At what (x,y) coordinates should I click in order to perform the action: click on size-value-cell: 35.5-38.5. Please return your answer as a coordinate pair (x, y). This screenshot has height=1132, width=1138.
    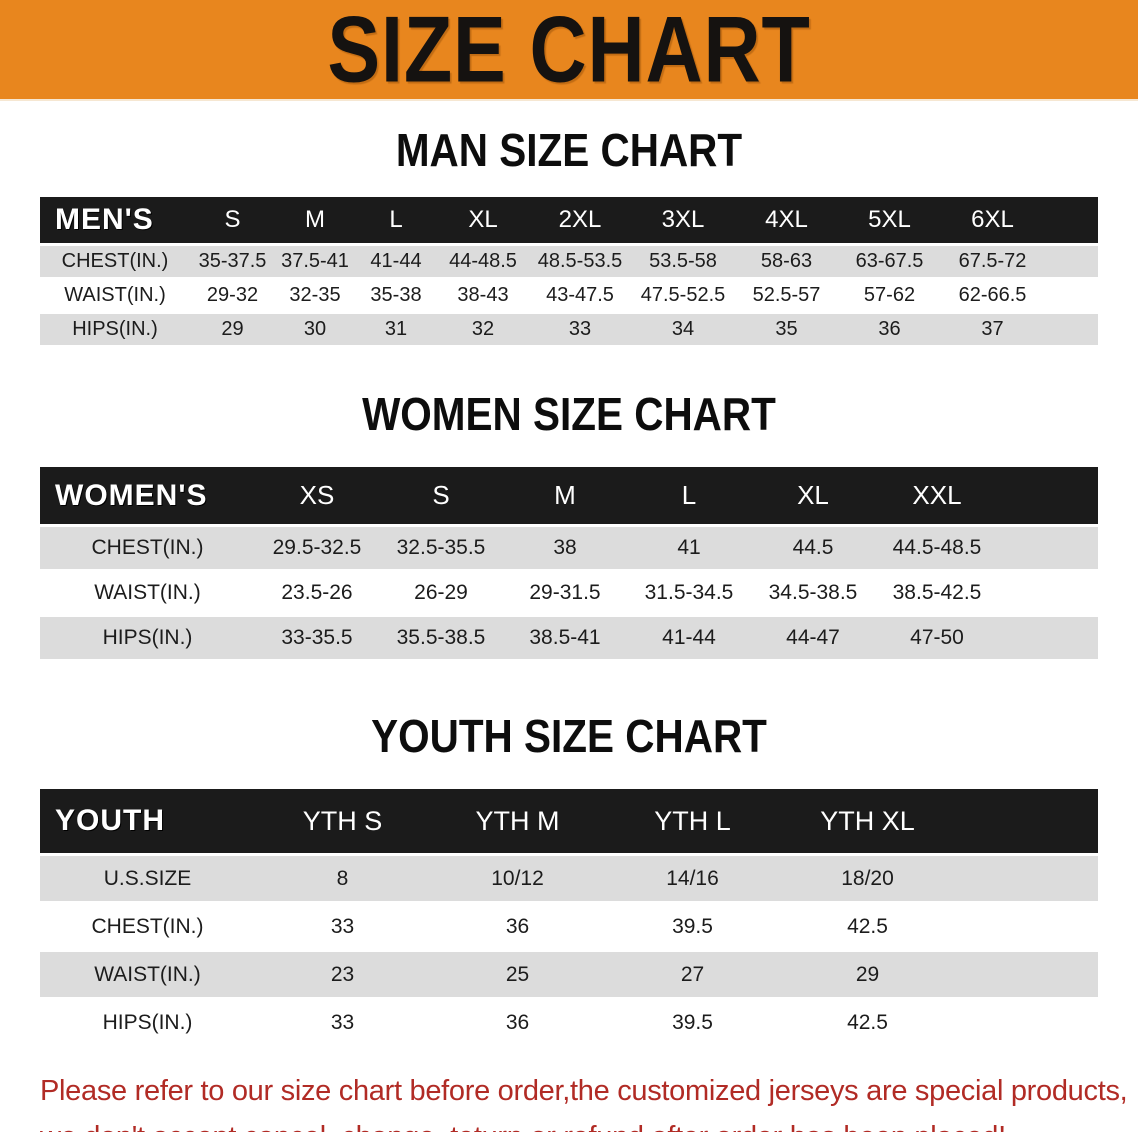
    Looking at the image, I should click on (441, 638).